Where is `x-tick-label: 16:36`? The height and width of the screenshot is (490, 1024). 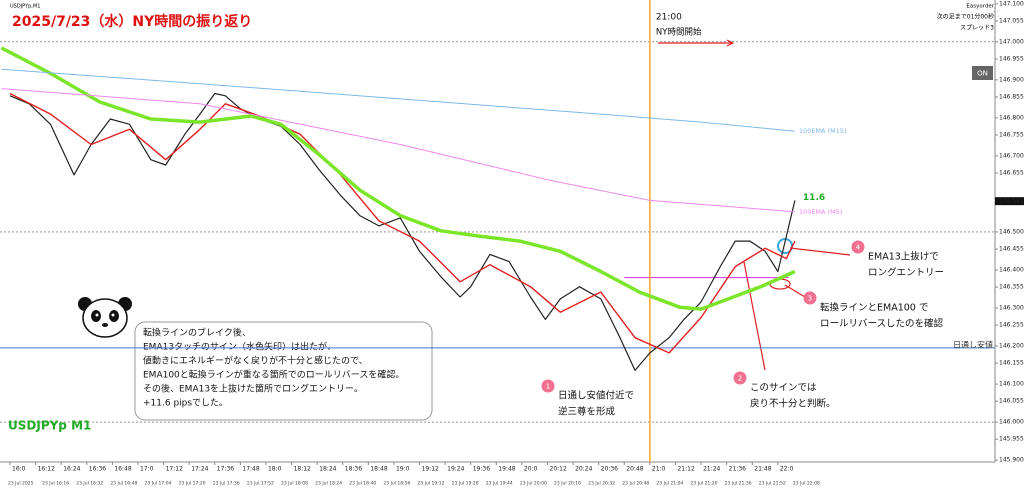
x-tick-label: 16:36 is located at coordinates (97, 469).